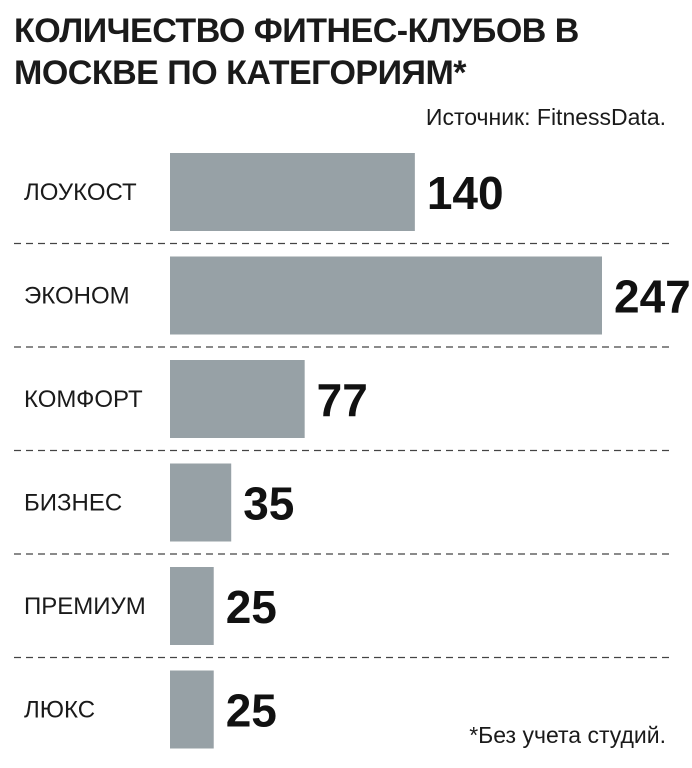  Describe the element at coordinates (567, 735) in the screenshot. I see `footnote: *Без учета студий.` at that location.